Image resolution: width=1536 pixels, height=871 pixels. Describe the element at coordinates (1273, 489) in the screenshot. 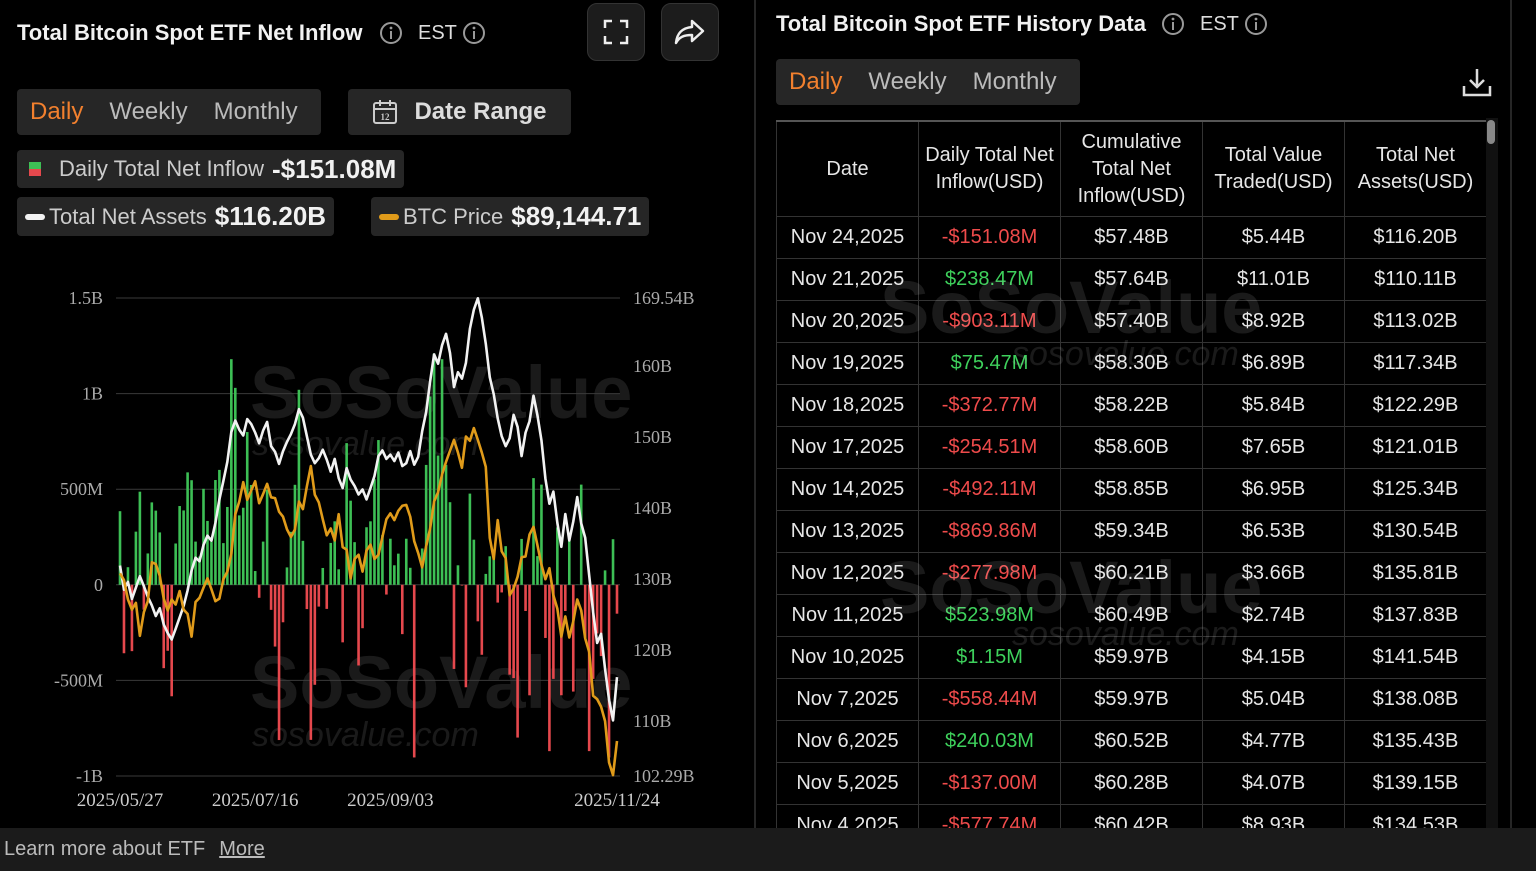

I see `table-cell: $6.95B` at that location.